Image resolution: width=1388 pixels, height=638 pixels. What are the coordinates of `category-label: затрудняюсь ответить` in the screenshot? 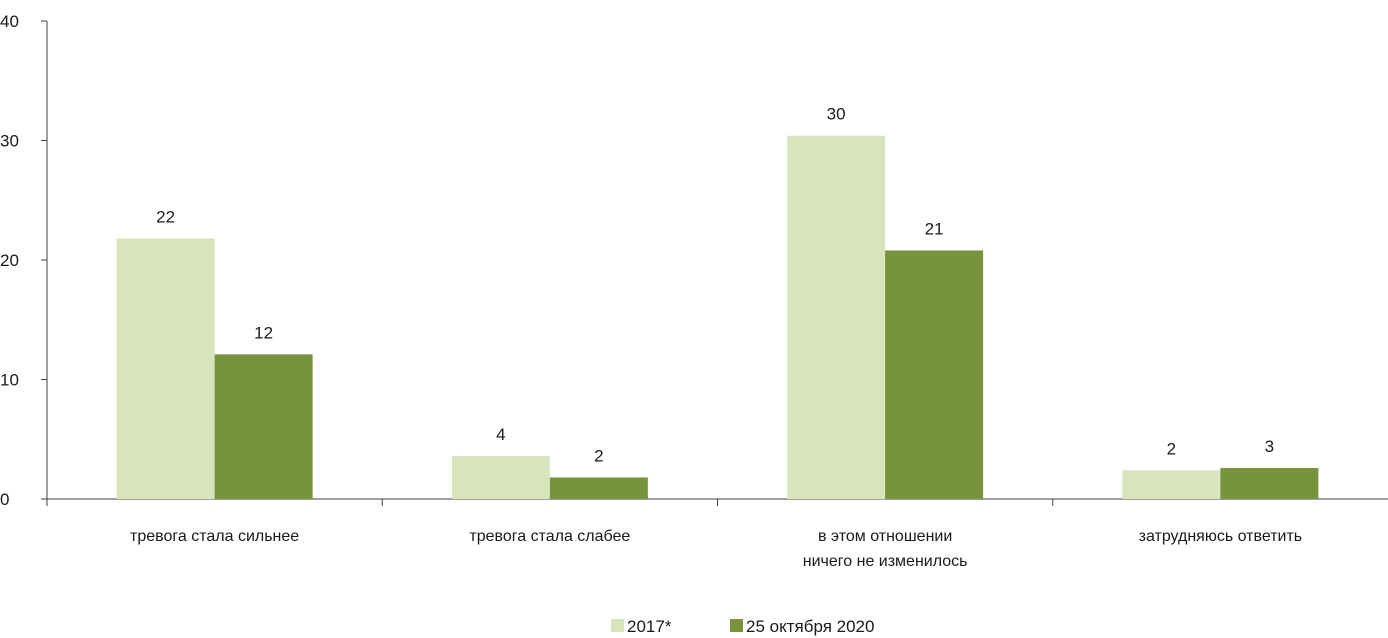 It's located at (1221, 536).